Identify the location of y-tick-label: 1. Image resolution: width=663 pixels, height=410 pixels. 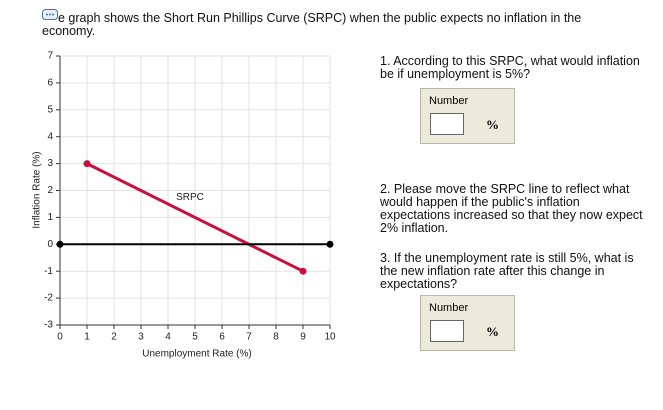
(50, 217).